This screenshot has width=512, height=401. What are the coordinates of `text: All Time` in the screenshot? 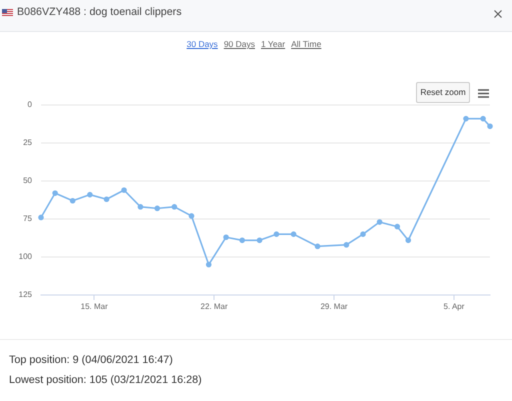 It's located at (306, 44).